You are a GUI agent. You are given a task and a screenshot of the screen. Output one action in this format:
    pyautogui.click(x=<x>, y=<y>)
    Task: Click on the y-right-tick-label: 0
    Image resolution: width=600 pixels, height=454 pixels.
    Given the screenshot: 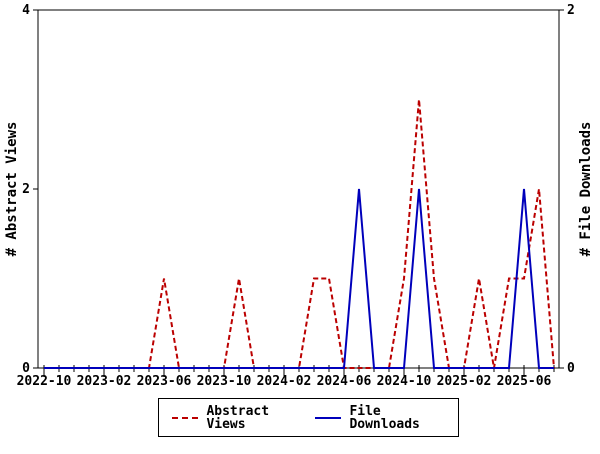 What is the action you would take?
    pyautogui.click(x=571, y=368)
    